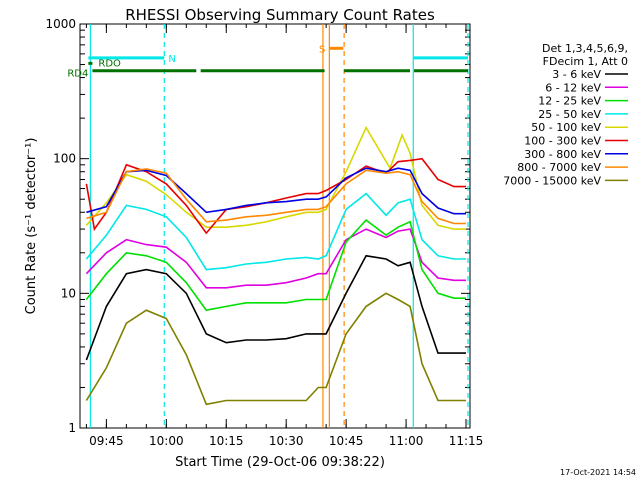 The width and height of the screenshot is (640, 480). What do you see at coordinates (31, 226) in the screenshot?
I see `y-axis-label: Count Rate (s⁻¹ detector⁻¹)` at bounding box center [31, 226].